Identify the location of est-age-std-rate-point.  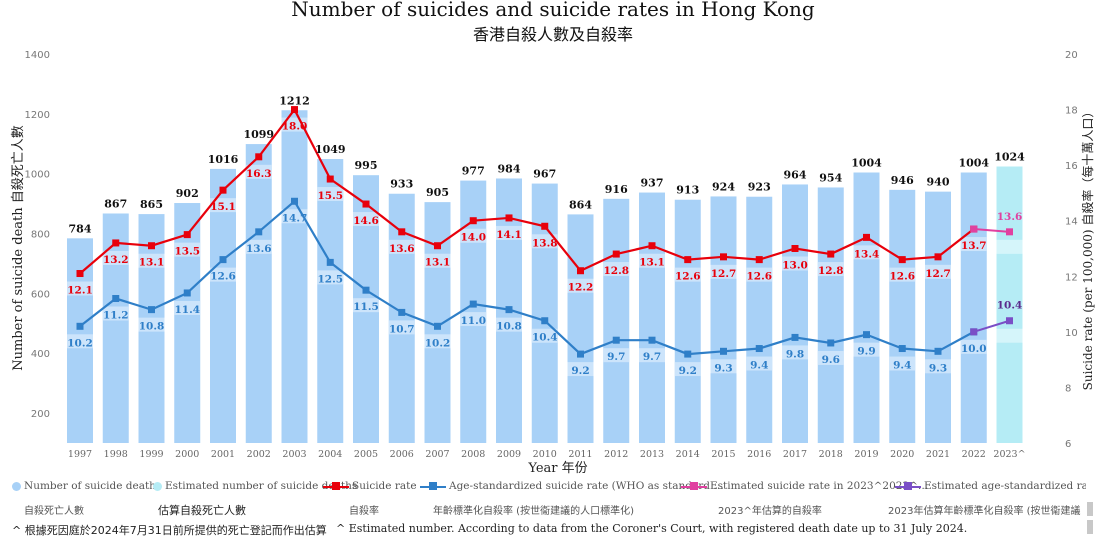
(1009, 321).